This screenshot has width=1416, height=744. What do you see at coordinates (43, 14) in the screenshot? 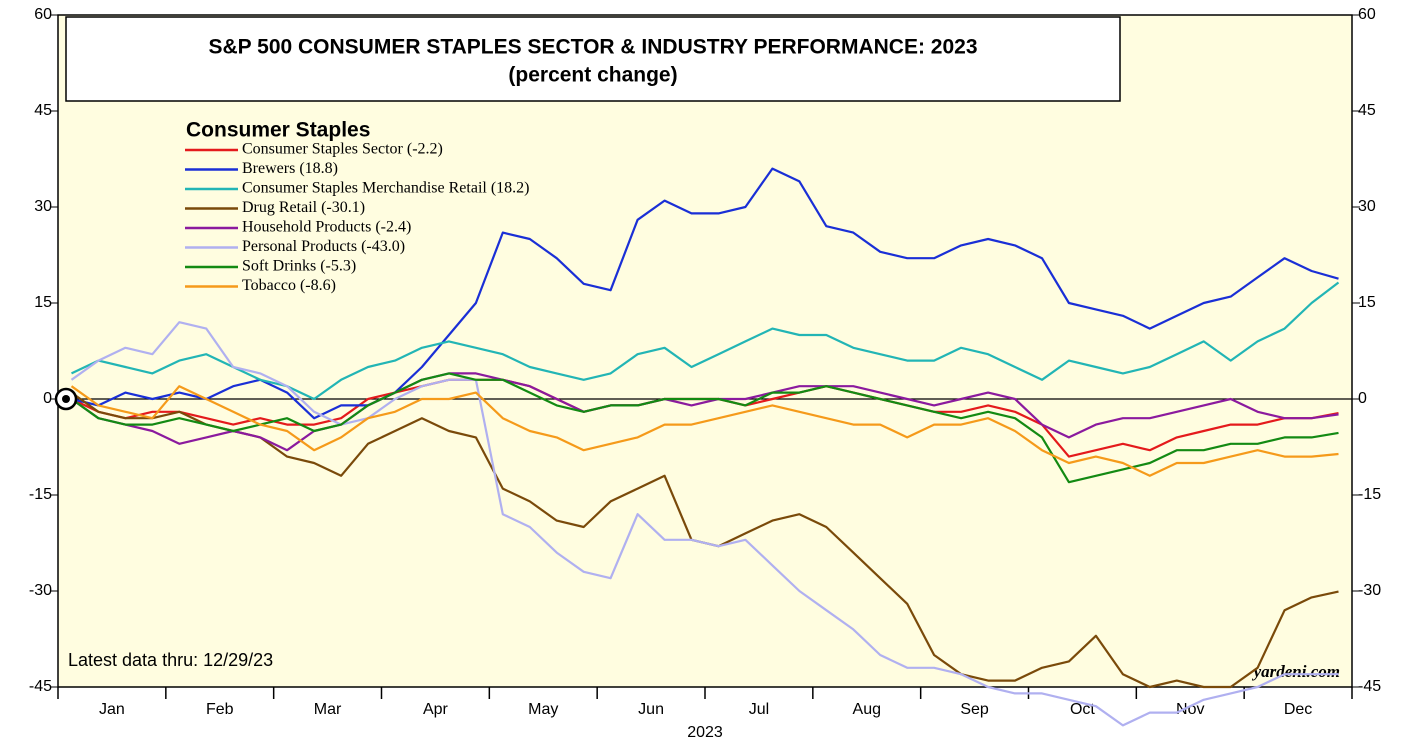
I see `y-tick-label: 60` at bounding box center [43, 14].